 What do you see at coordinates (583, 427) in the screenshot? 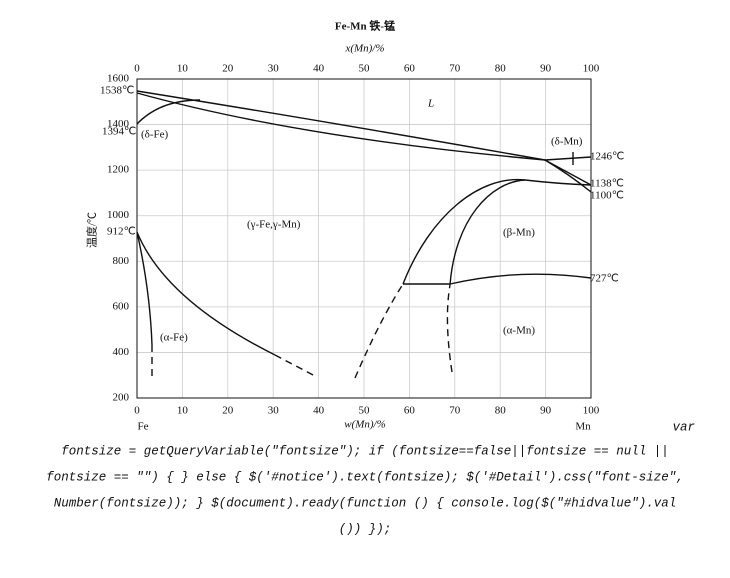
I see `annotation: Mn` at bounding box center [583, 427].